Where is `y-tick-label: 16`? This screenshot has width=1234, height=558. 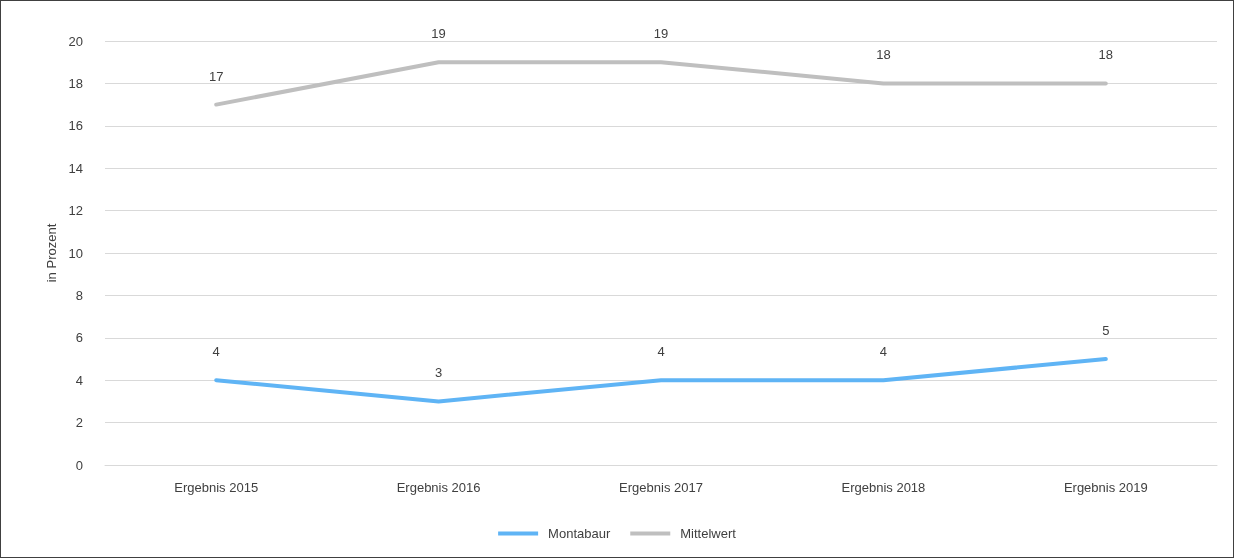 y-tick-label: 16 is located at coordinates (75, 126).